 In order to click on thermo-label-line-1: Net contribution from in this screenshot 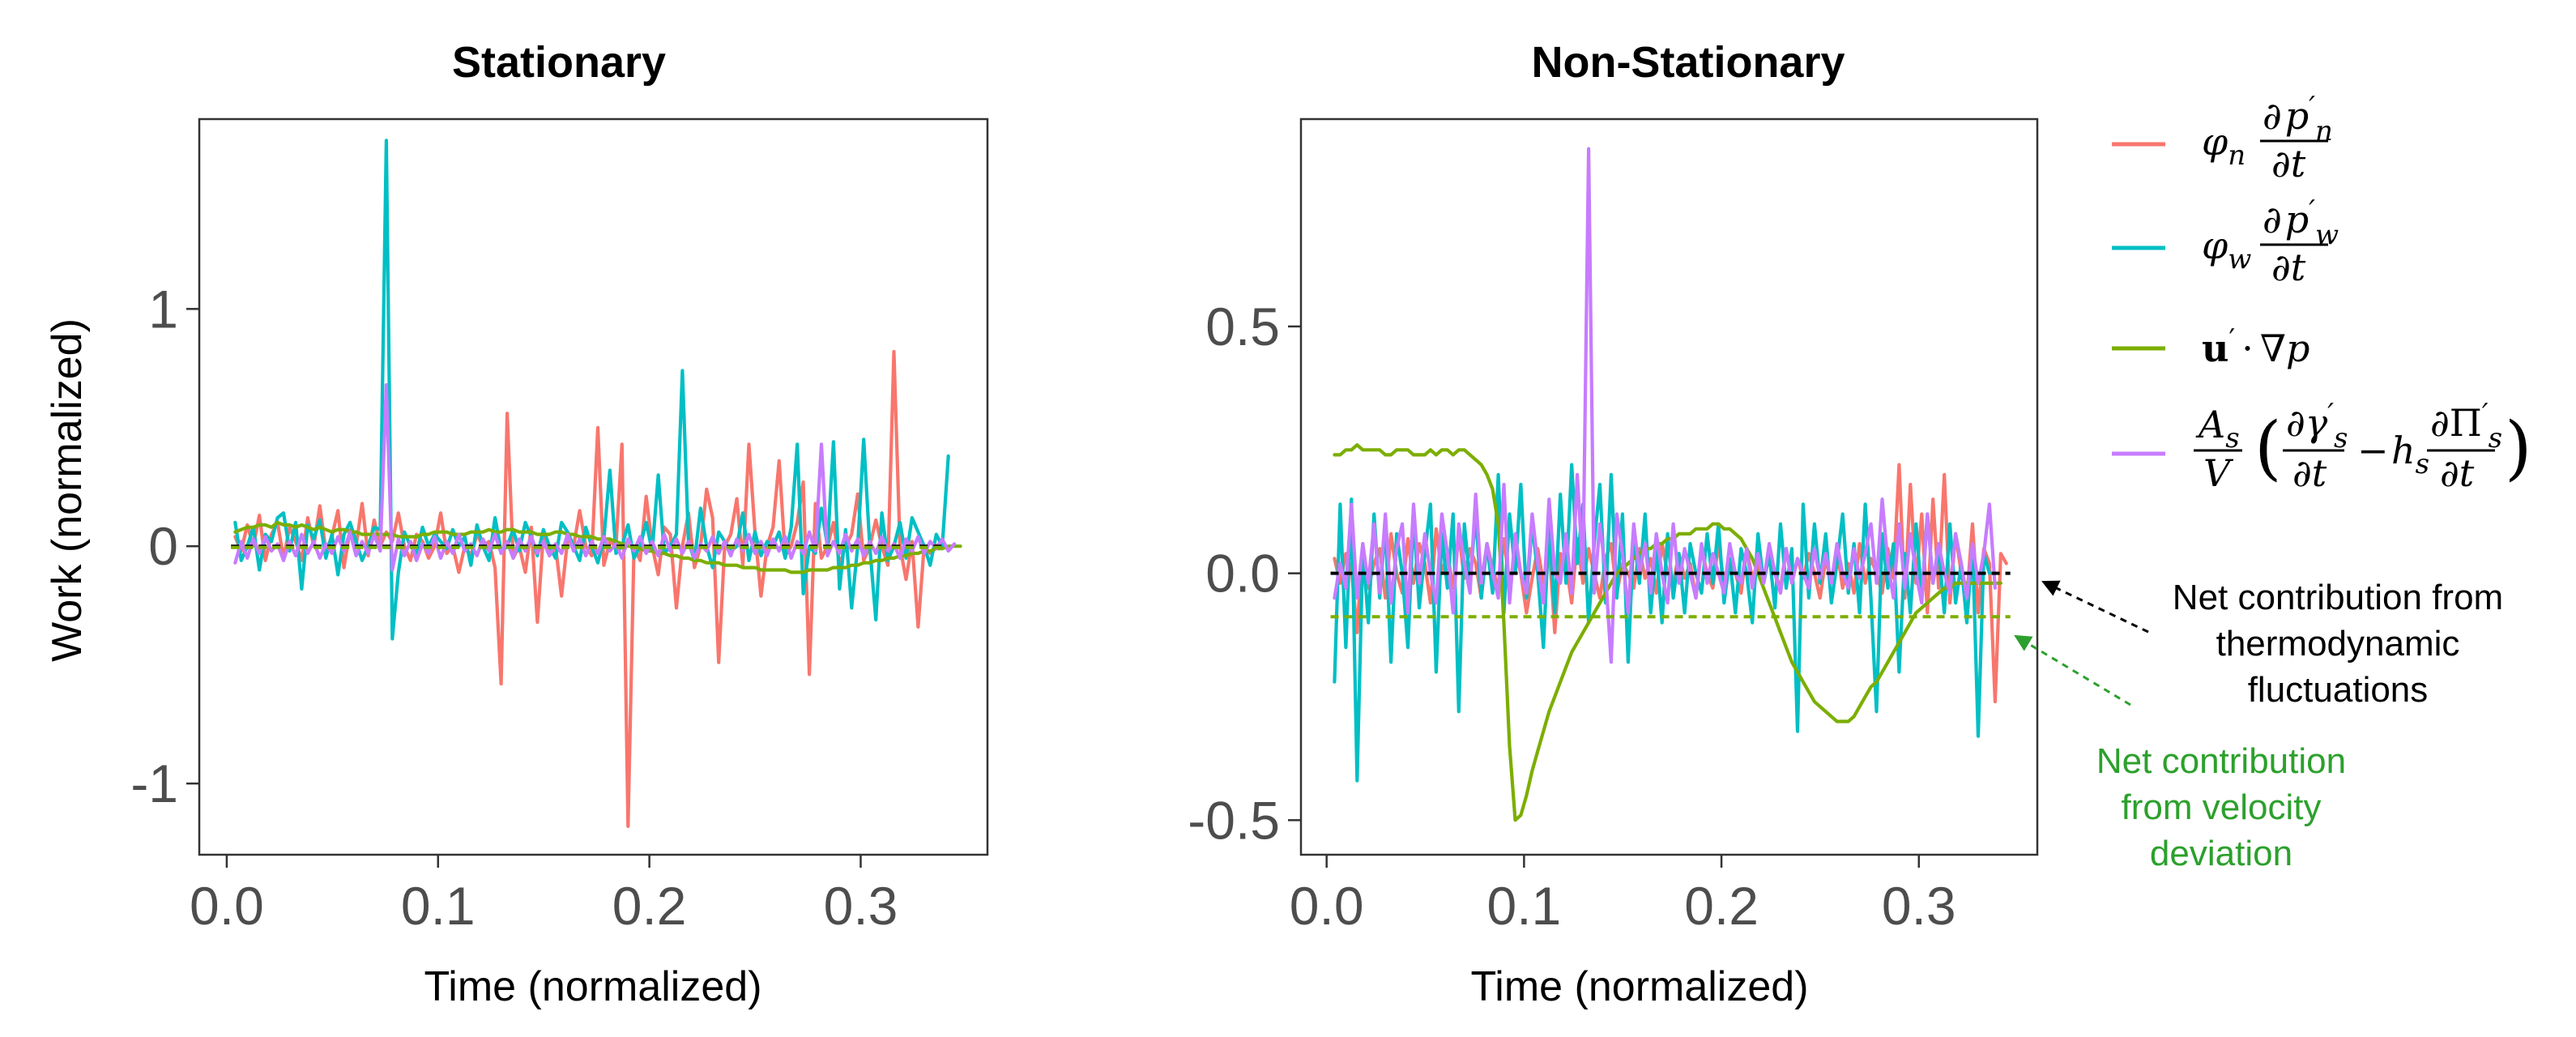, I will do `click(2338, 597)`.